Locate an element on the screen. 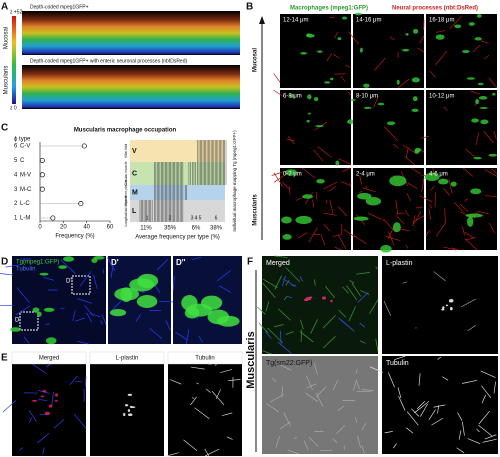  x-tick-label: 20 is located at coordinates (63, 228).